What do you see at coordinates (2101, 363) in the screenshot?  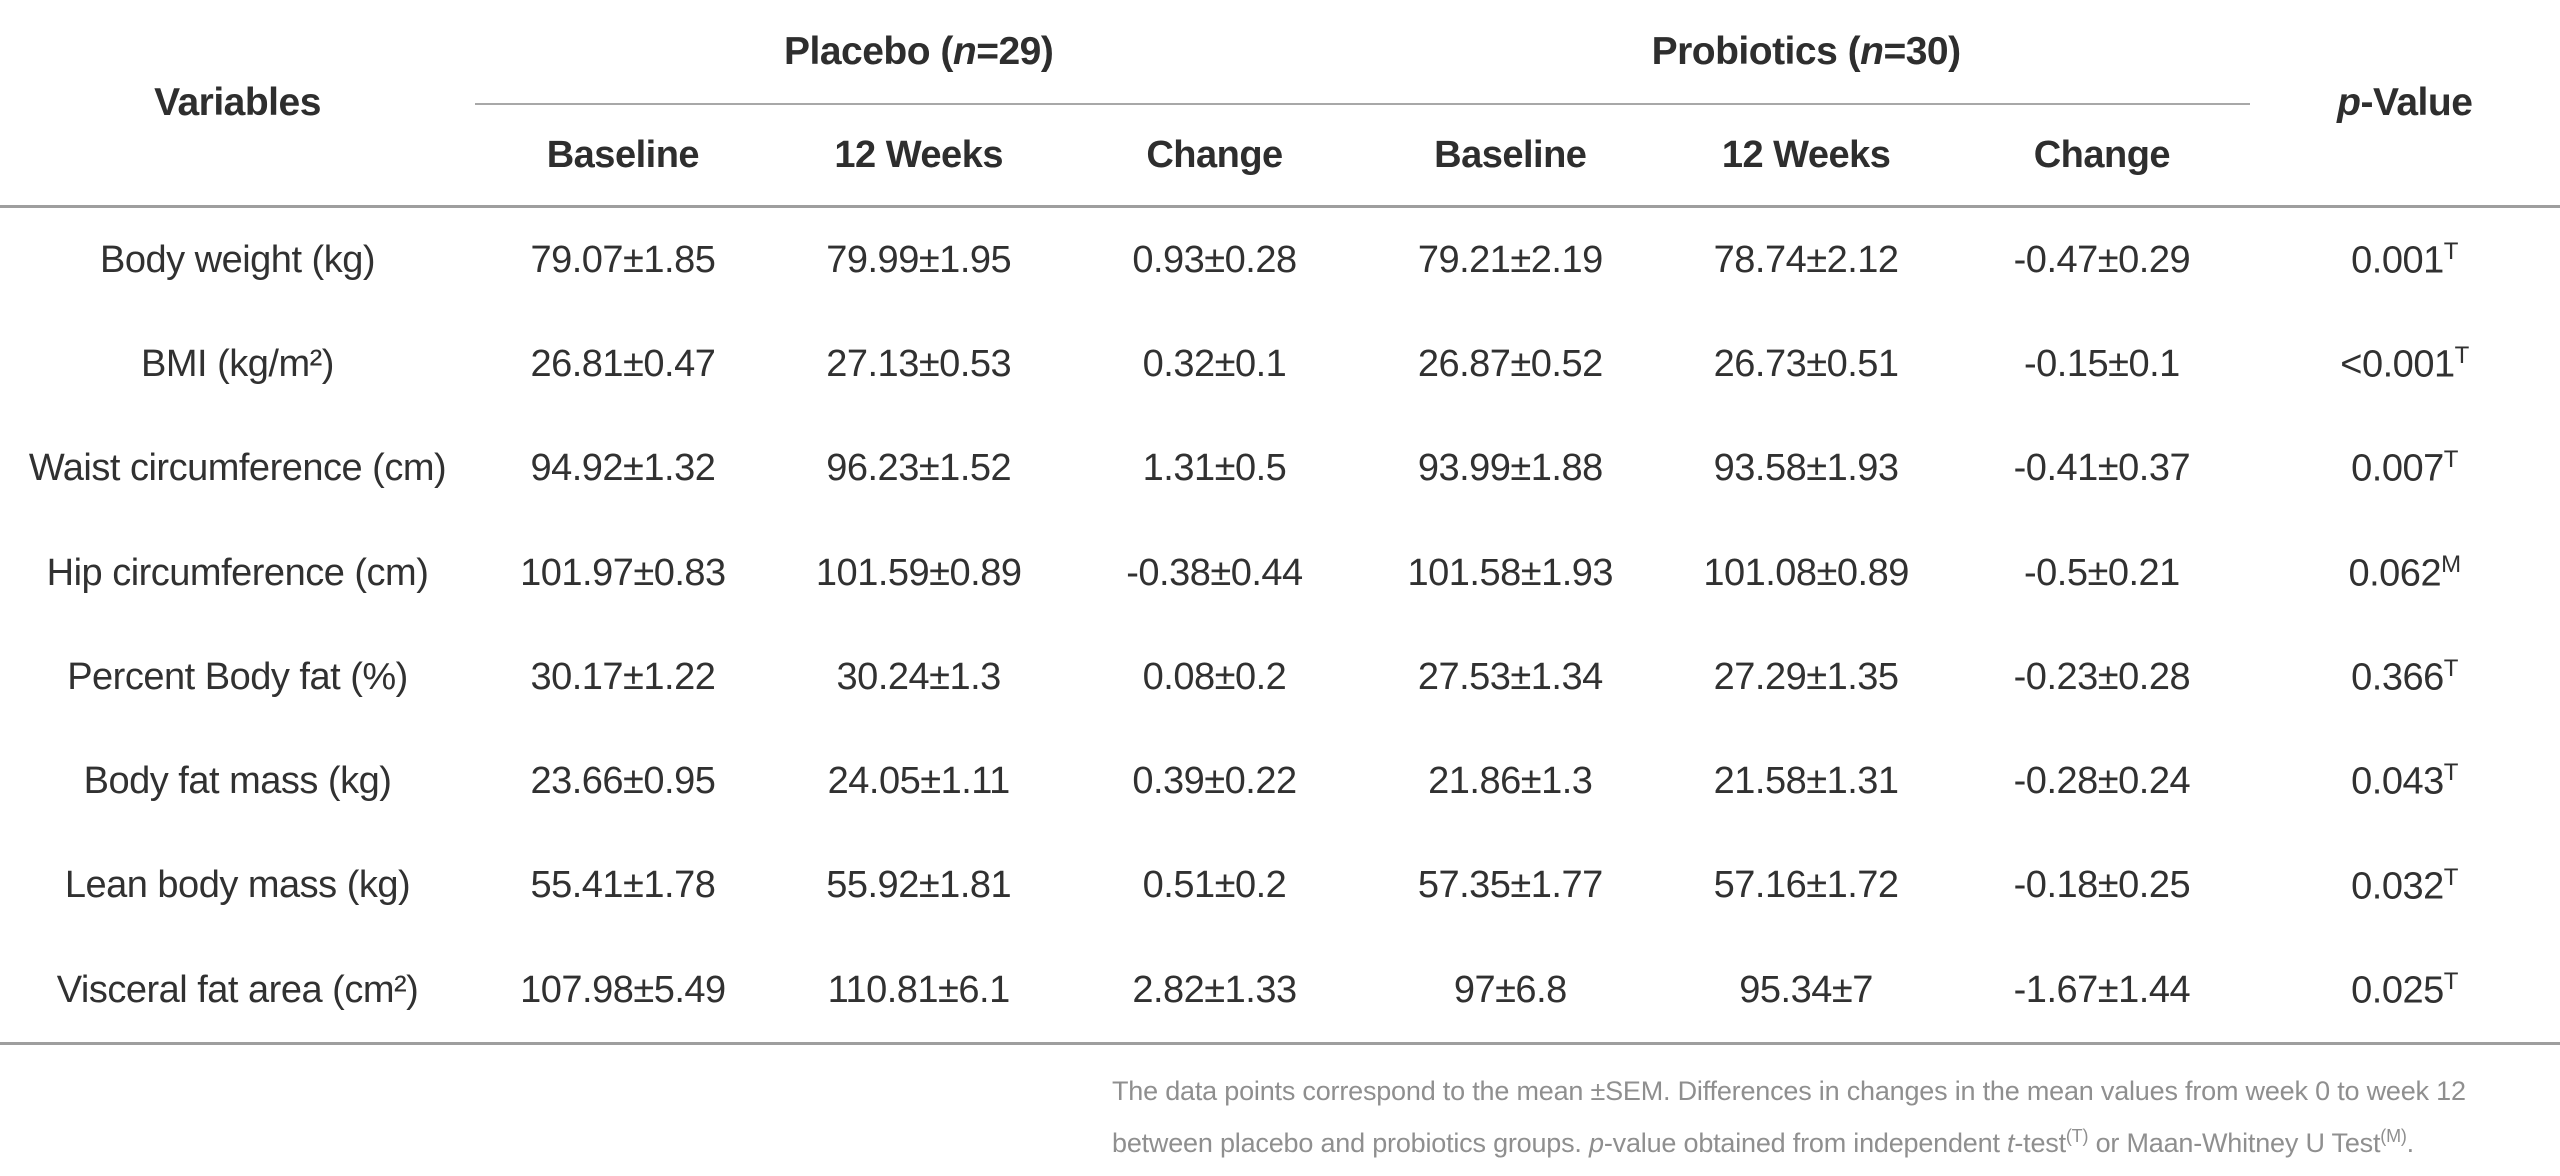 I see `value-cell: -0.15±0.1` at bounding box center [2101, 363].